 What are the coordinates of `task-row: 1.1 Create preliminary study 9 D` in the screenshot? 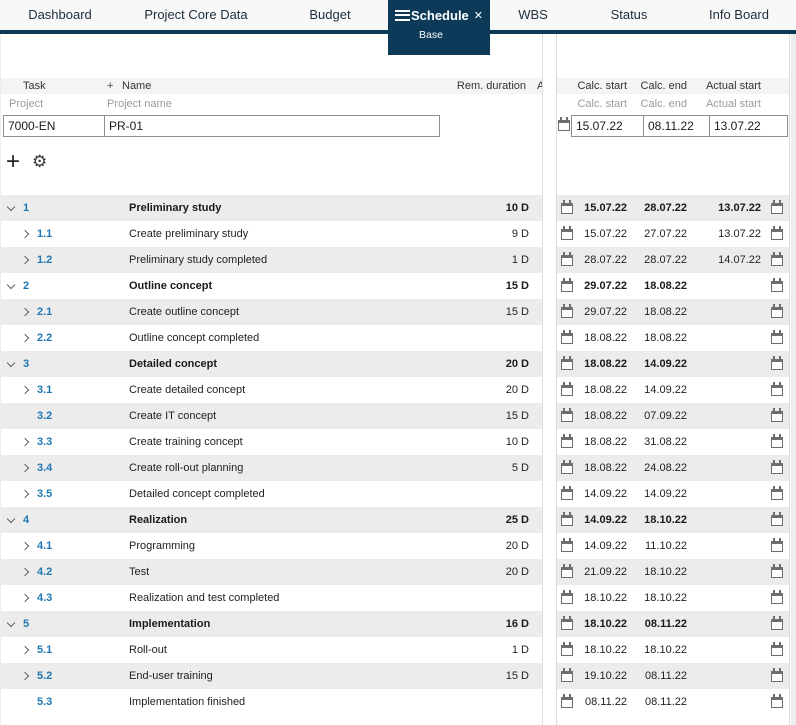 It's located at (271, 234).